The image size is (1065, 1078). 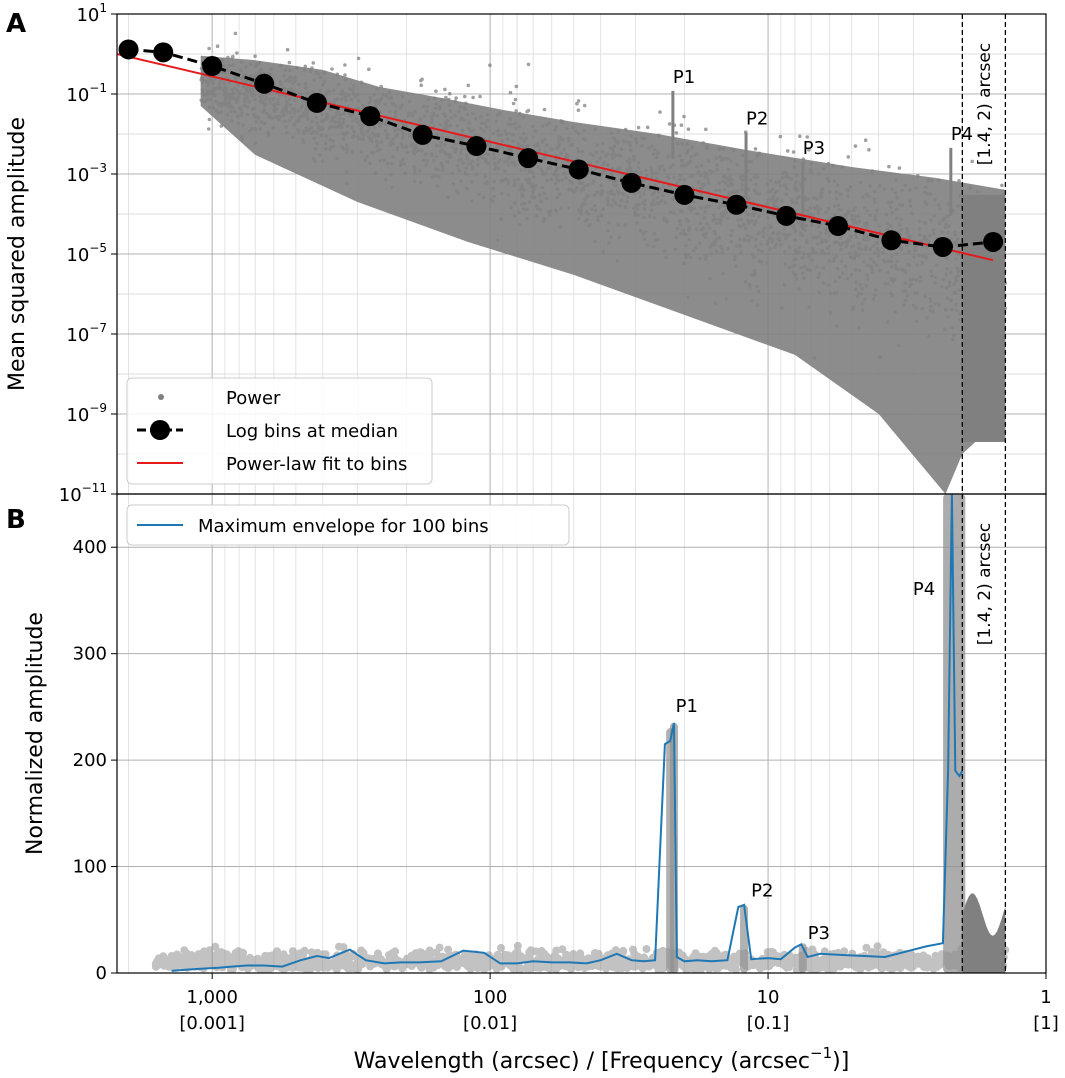 What do you see at coordinates (101, 973) in the screenshot?
I see `y-tick-label: 0` at bounding box center [101, 973].